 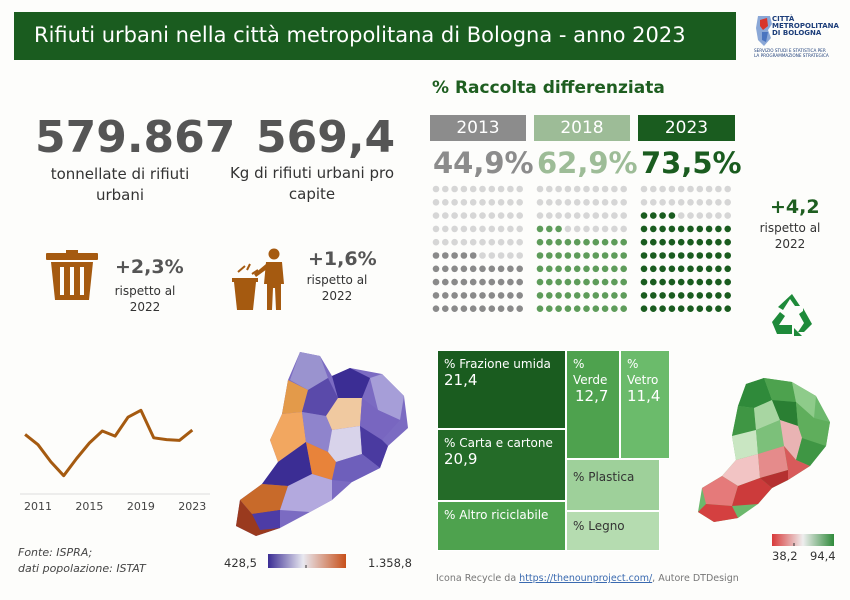 What do you see at coordinates (590, 372) in the screenshot?
I see `treemap-verde-label: % Verde` at bounding box center [590, 372].